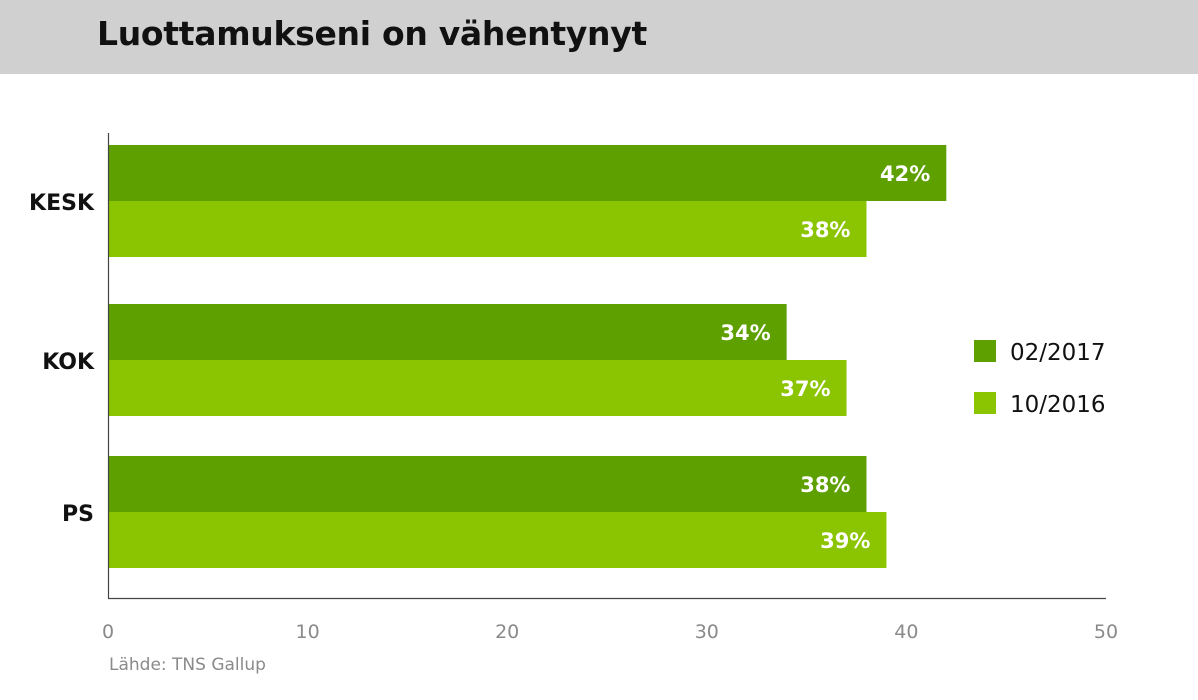  I want to click on x-tick-label: 30, so click(707, 632).